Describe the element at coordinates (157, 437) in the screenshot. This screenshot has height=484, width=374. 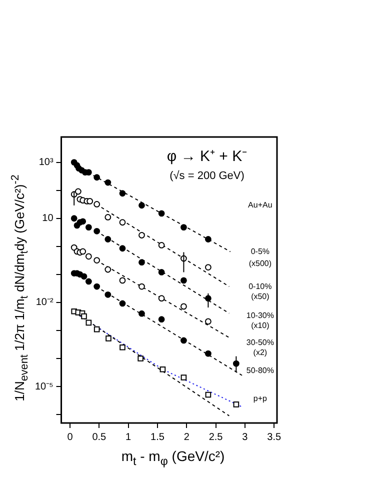
I see `x-tick-label: 1.5` at that location.